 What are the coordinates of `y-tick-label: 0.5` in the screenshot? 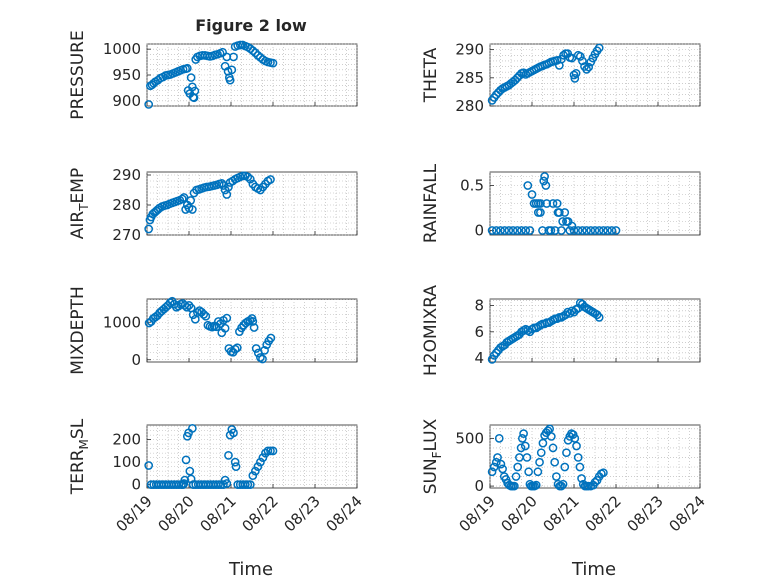 It's located at (472, 186).